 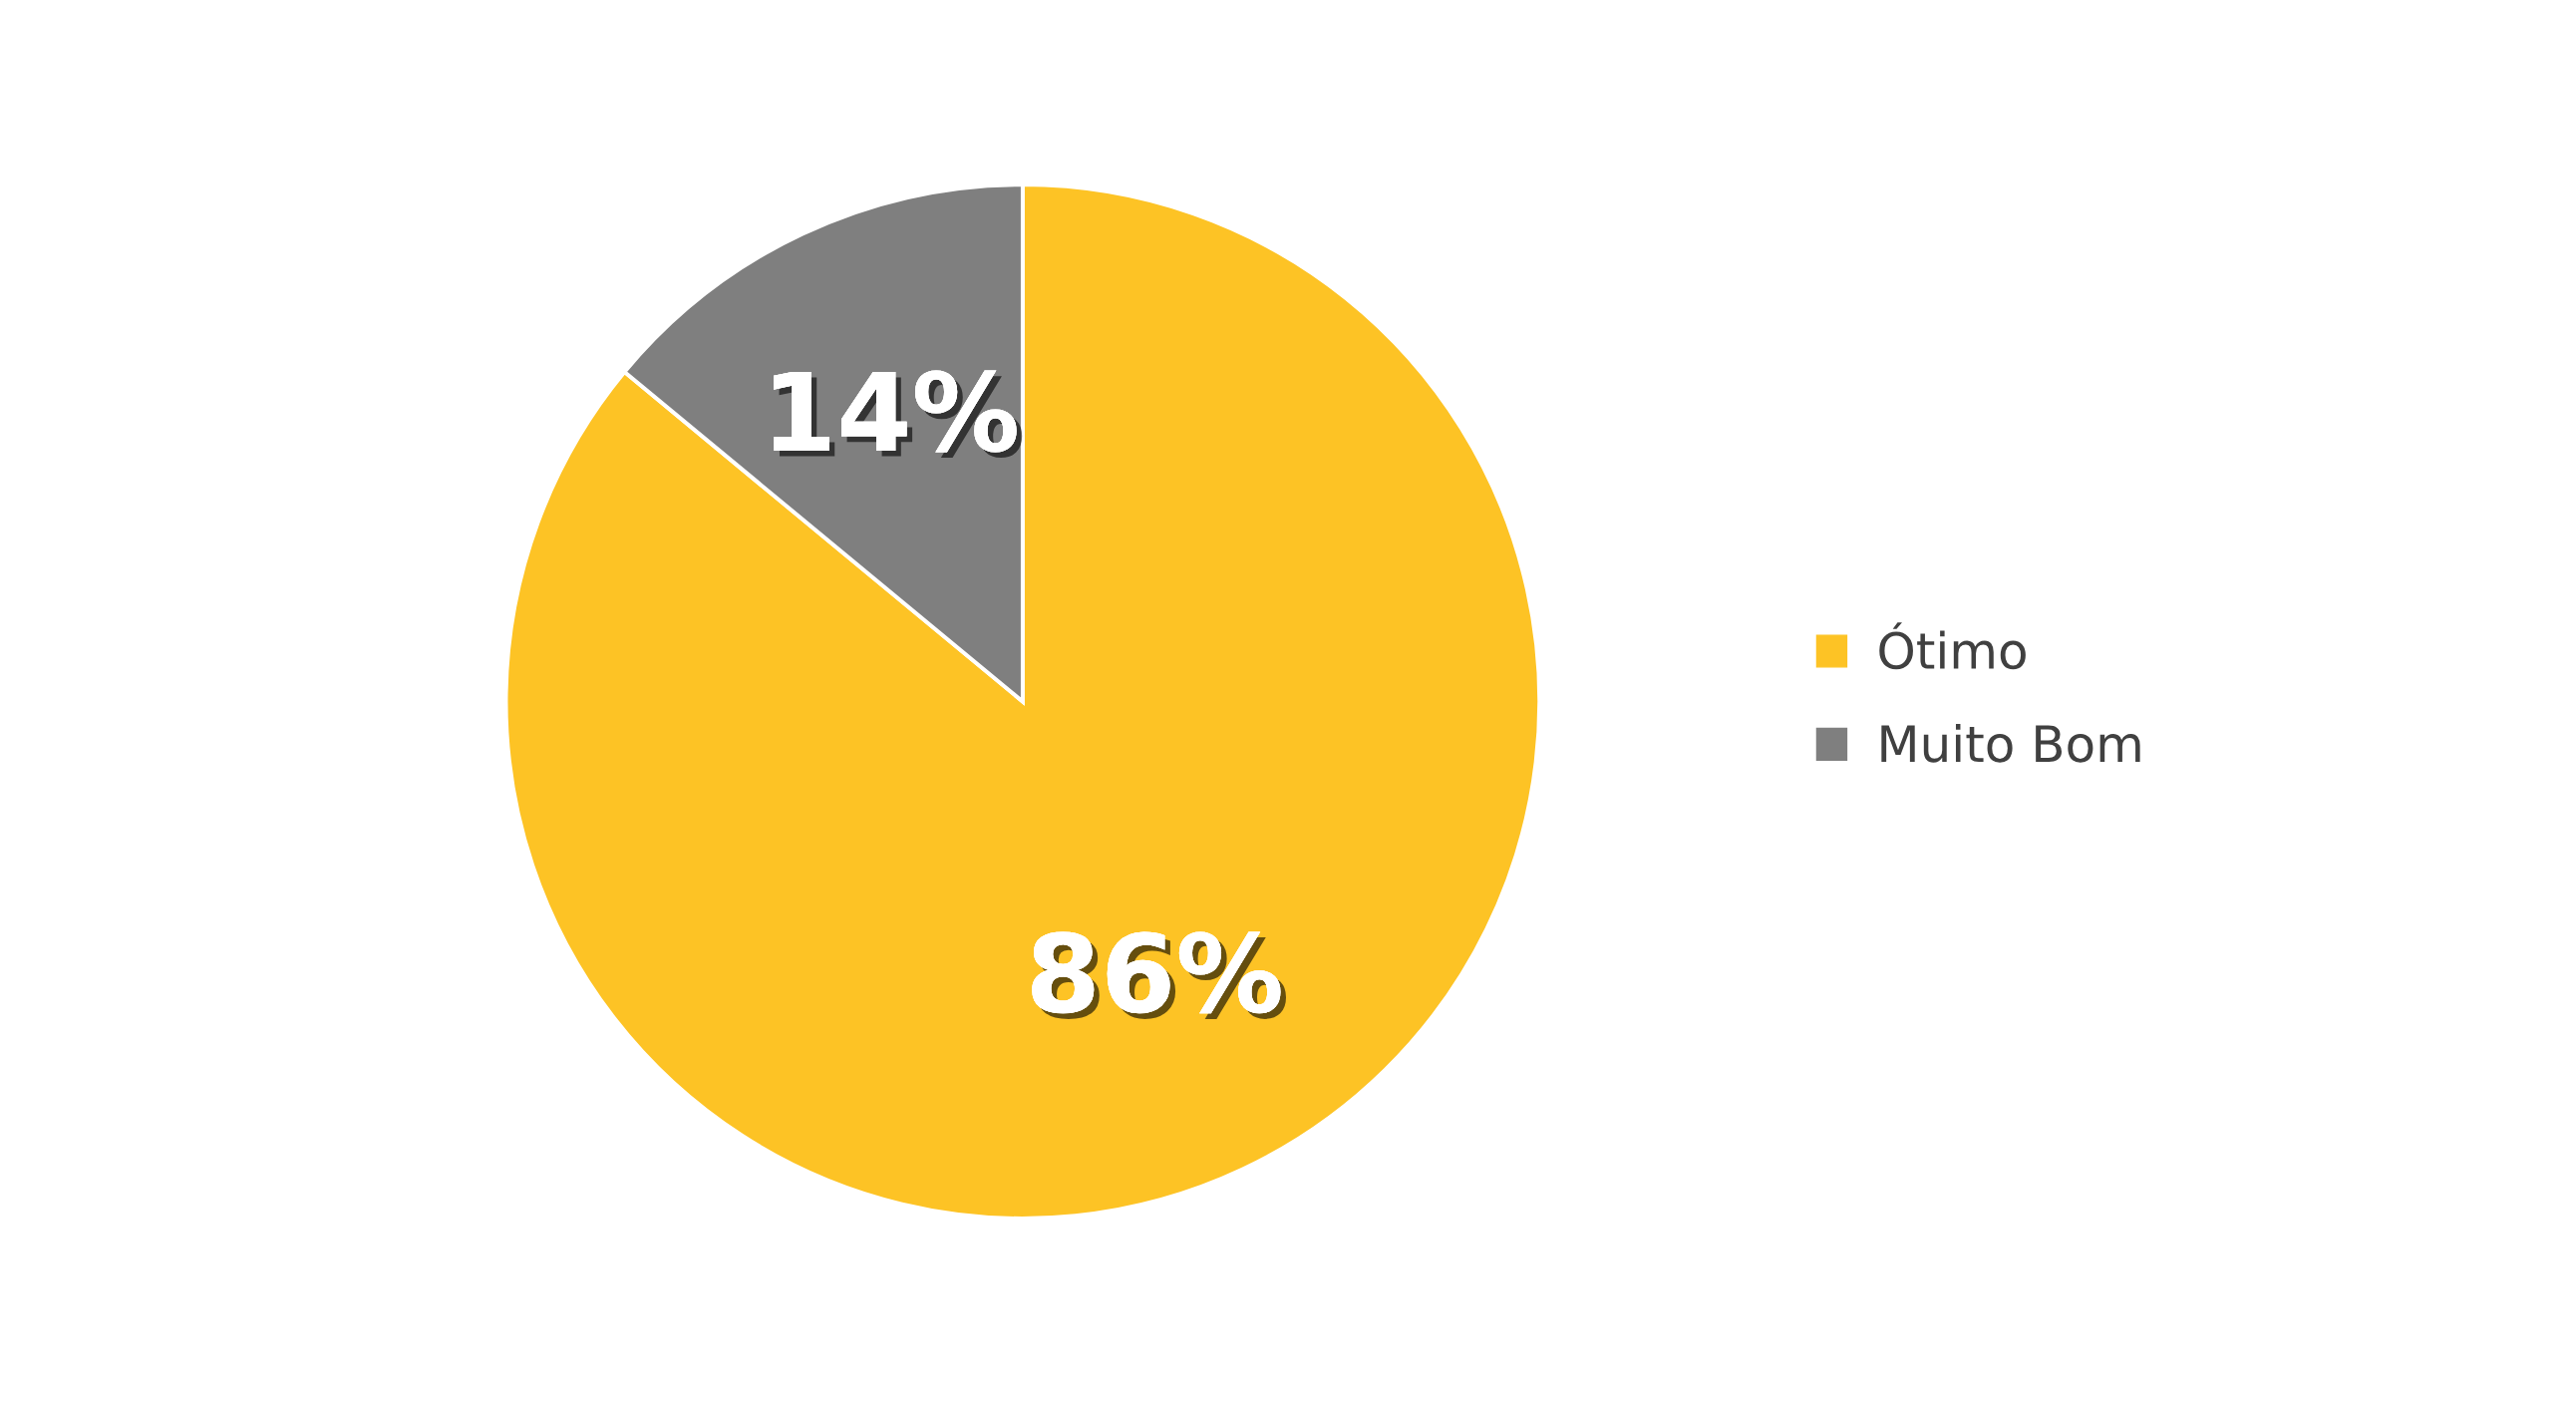 I want to click on legend-label: Ótimo, so click(x=1952, y=646).